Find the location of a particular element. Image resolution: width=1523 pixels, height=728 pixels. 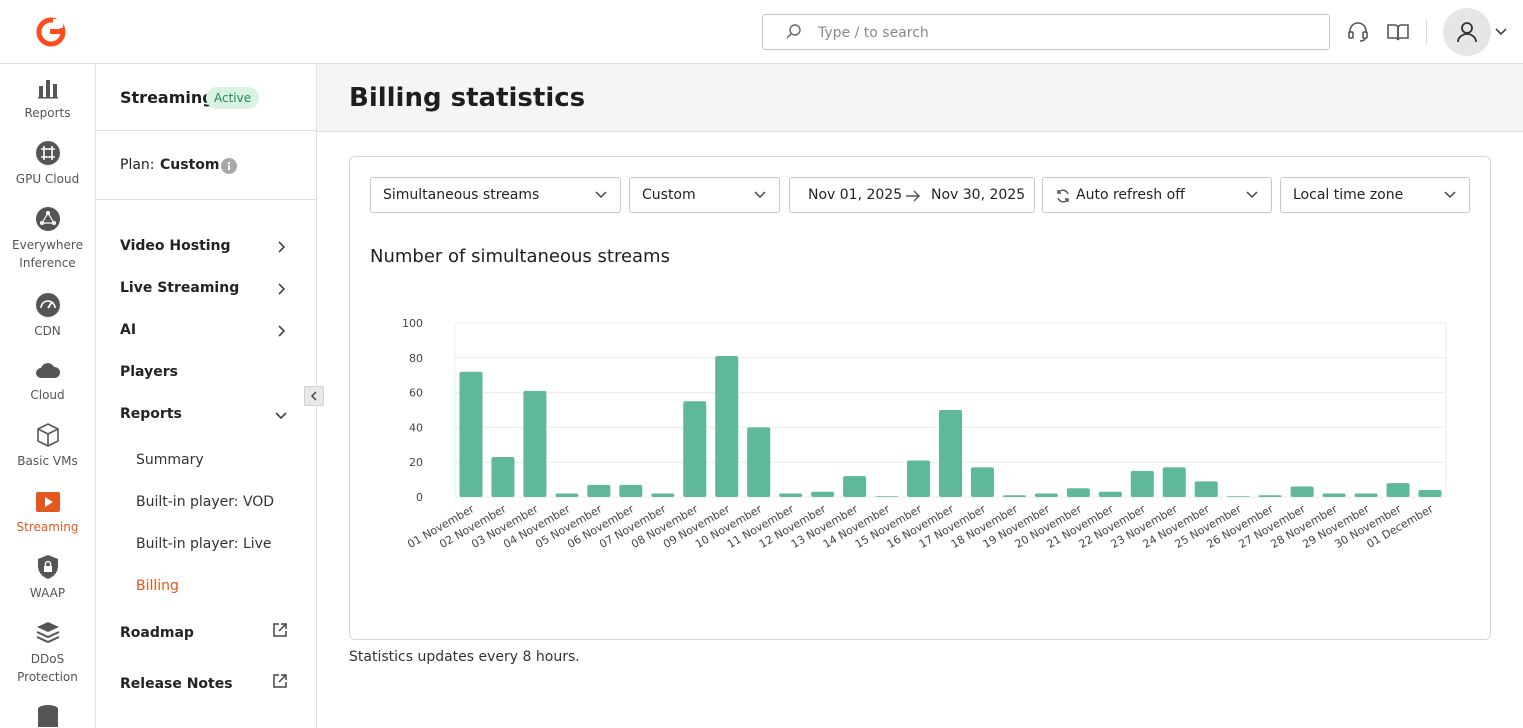

metric-select: Simultaneous streams is located at coordinates (495, 195).